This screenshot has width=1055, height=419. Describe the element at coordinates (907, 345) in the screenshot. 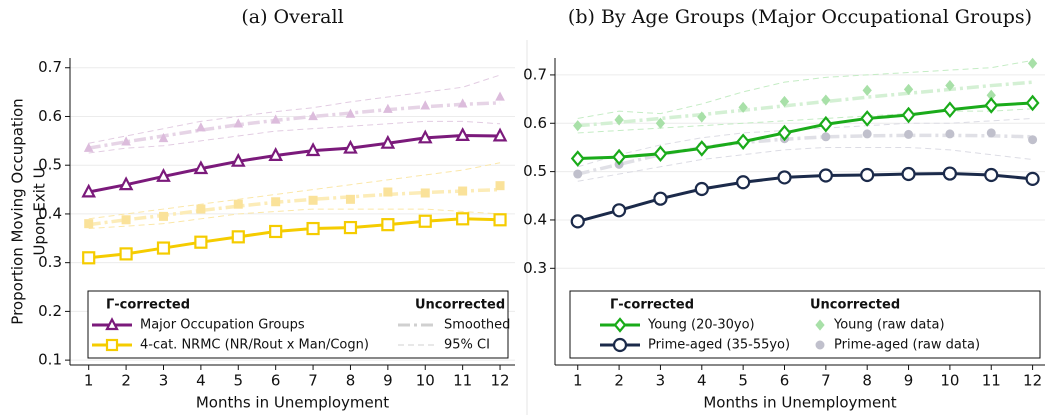

I see `legend-label: Prime-aged (raw data)` at that location.